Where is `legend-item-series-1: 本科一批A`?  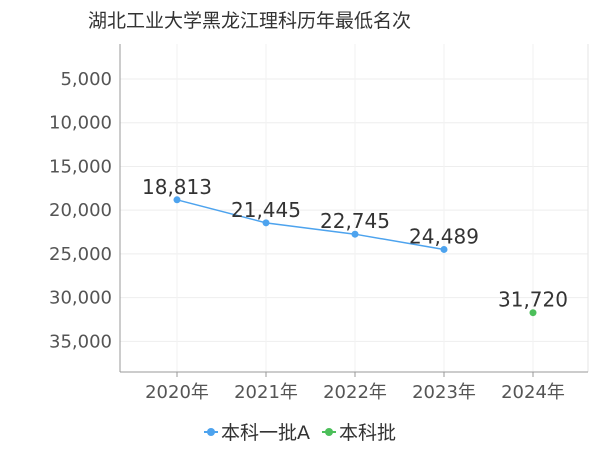
legend-item-series-1: 本科一批A is located at coordinates (256, 431).